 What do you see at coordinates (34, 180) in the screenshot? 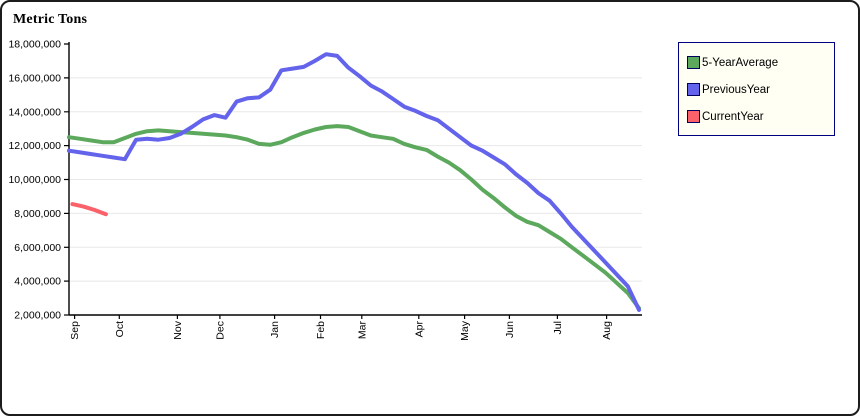
I see `y-axis-label: 10,000,000` at bounding box center [34, 180].